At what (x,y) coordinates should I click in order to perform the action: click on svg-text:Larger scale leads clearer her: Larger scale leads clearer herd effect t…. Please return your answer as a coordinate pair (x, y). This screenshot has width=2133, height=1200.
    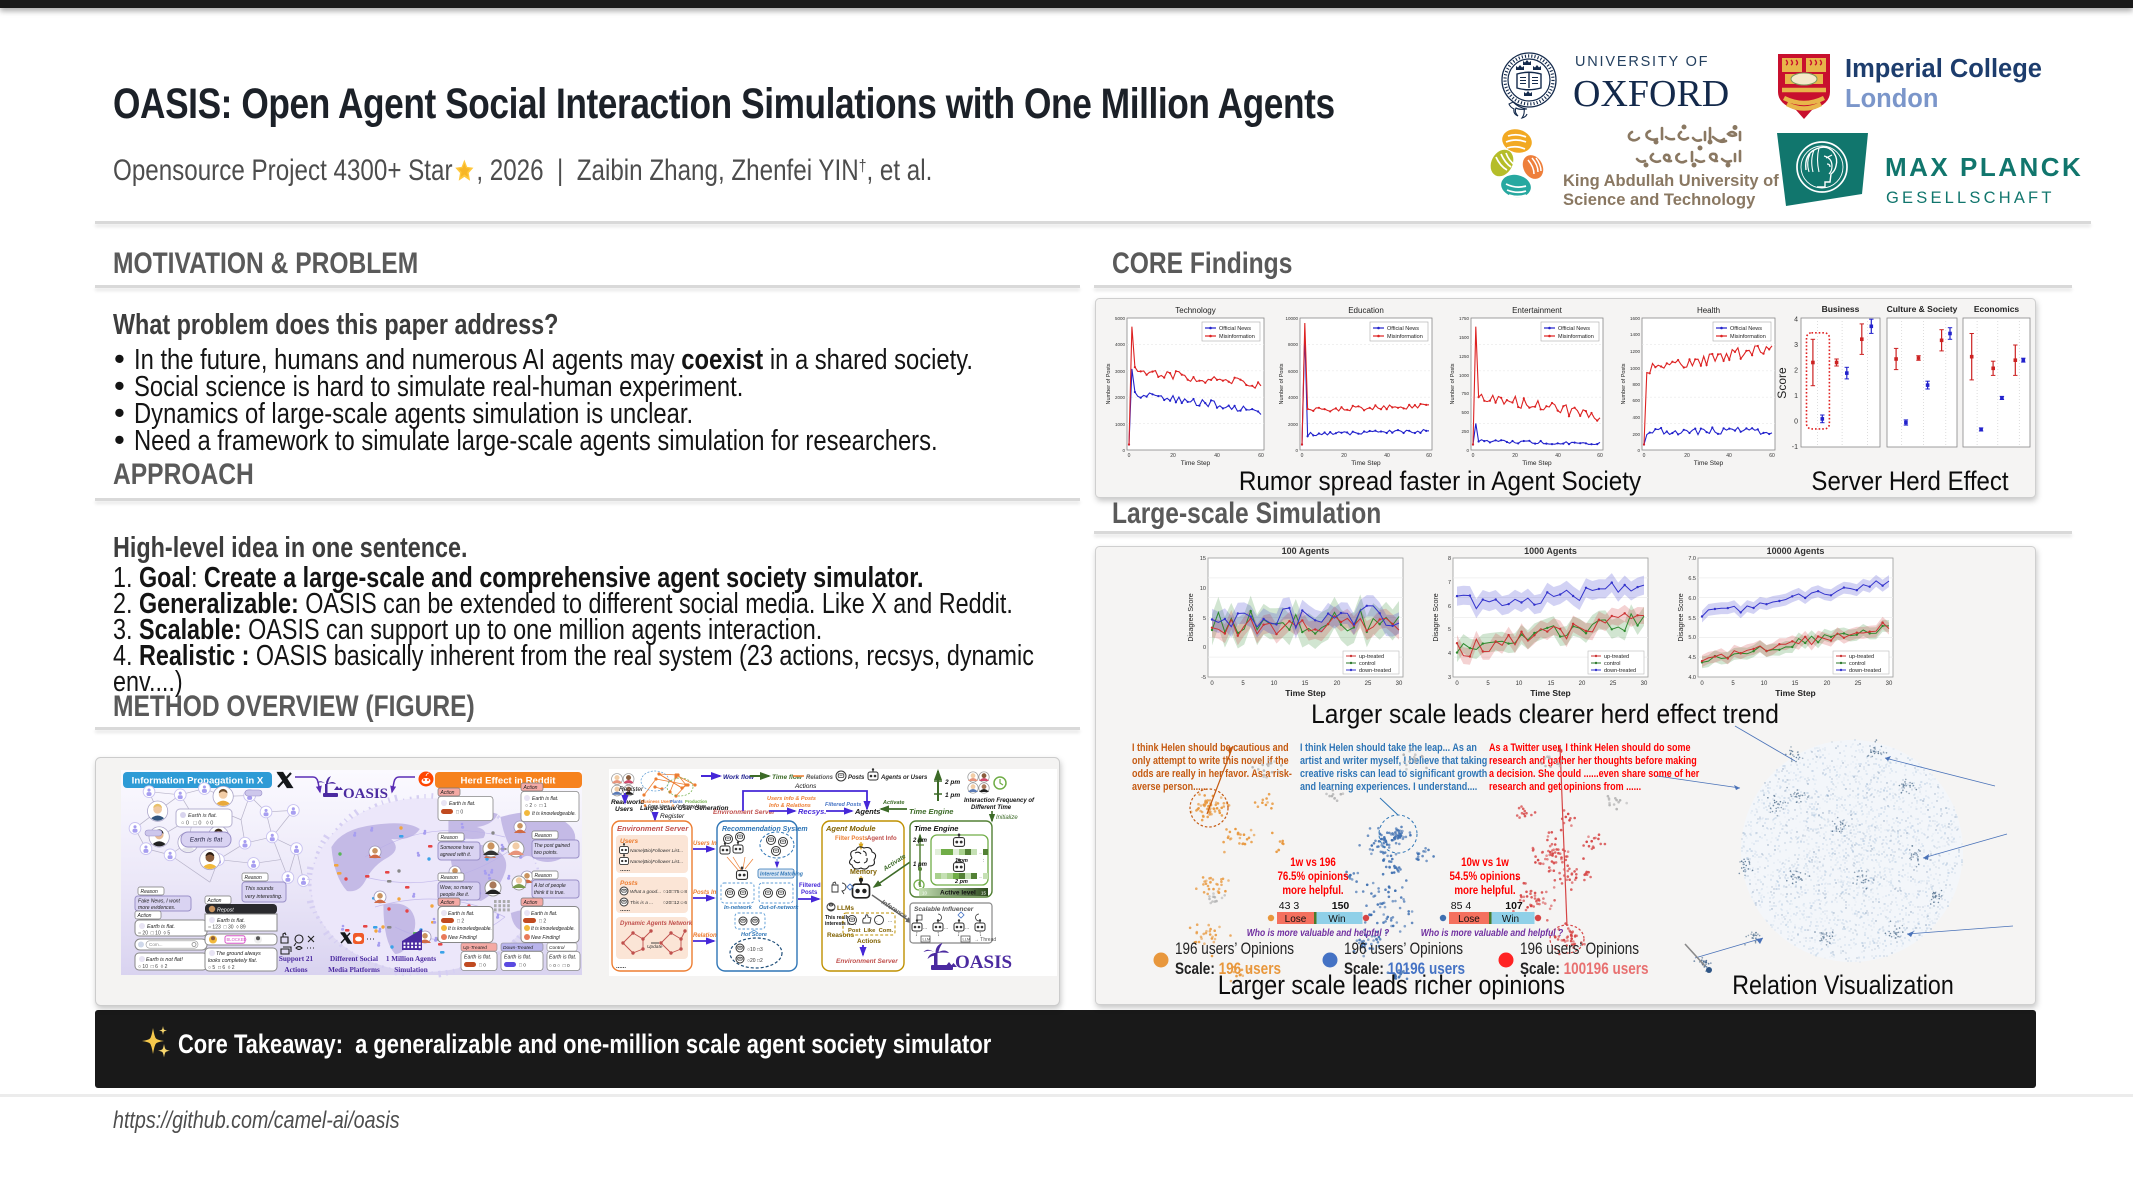
    Looking at the image, I should click on (1545, 714).